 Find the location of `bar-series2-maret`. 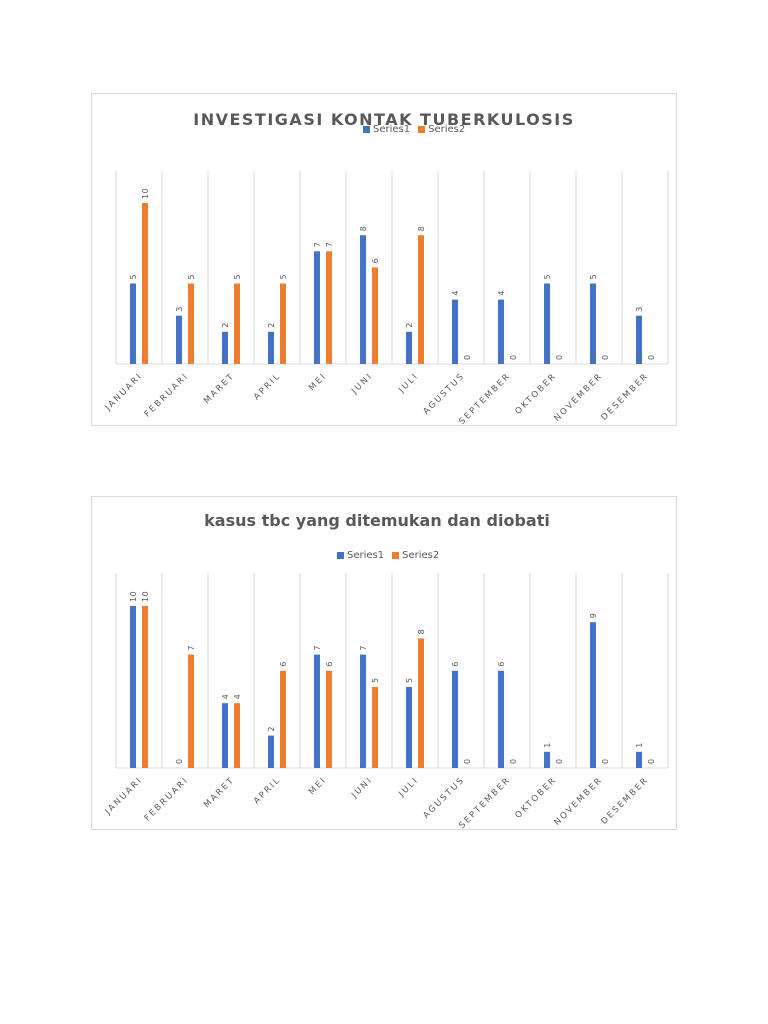

bar-series2-maret is located at coordinates (237, 323).